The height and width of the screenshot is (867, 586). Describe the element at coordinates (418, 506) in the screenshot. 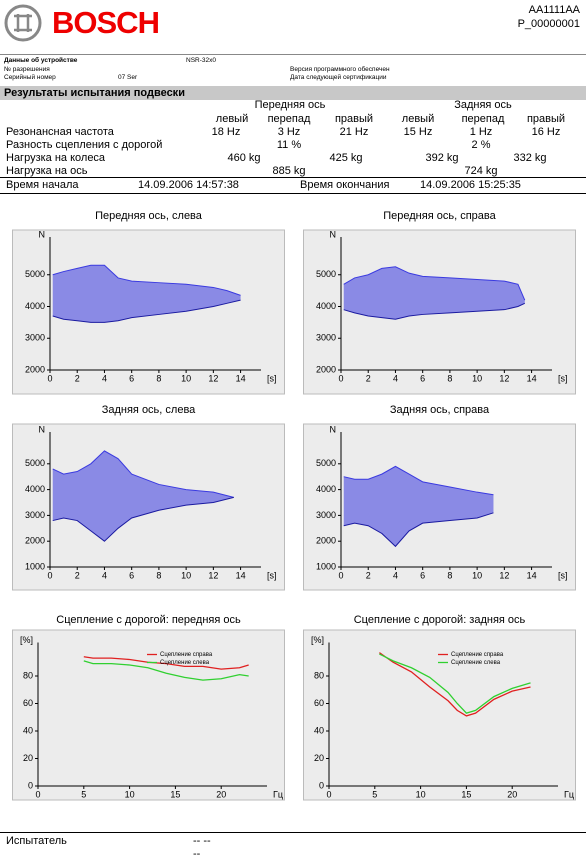

I see `signal-band` at that location.